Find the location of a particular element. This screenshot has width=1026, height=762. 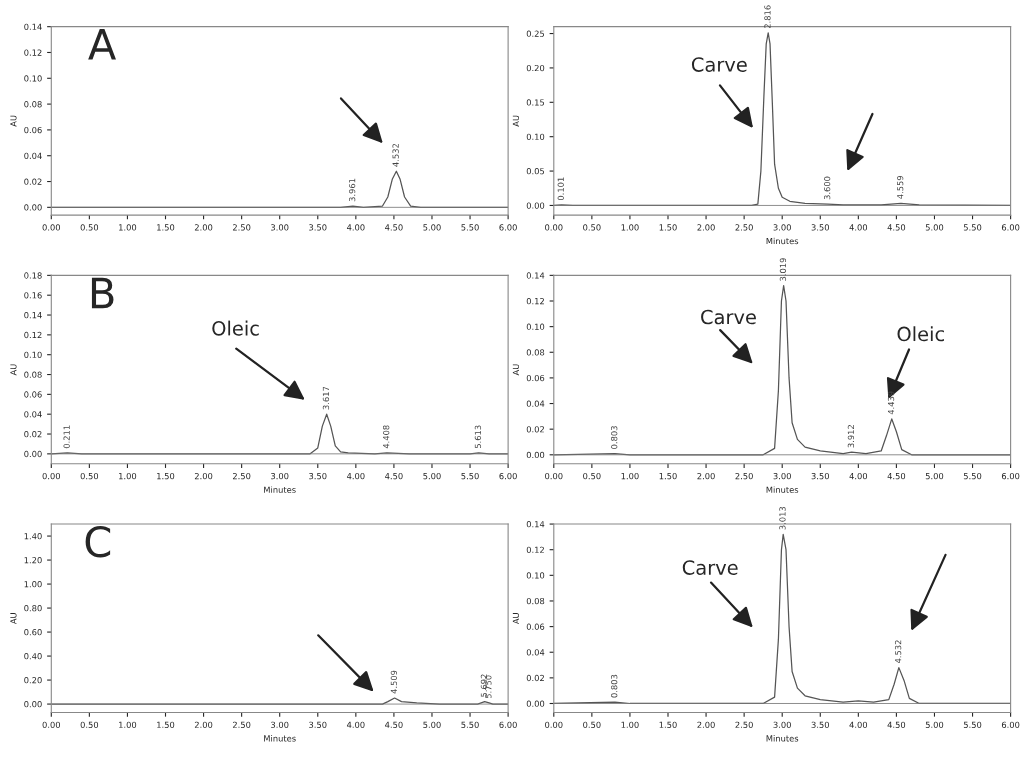

y-tick-label: 0.25 is located at coordinates (535, 33).